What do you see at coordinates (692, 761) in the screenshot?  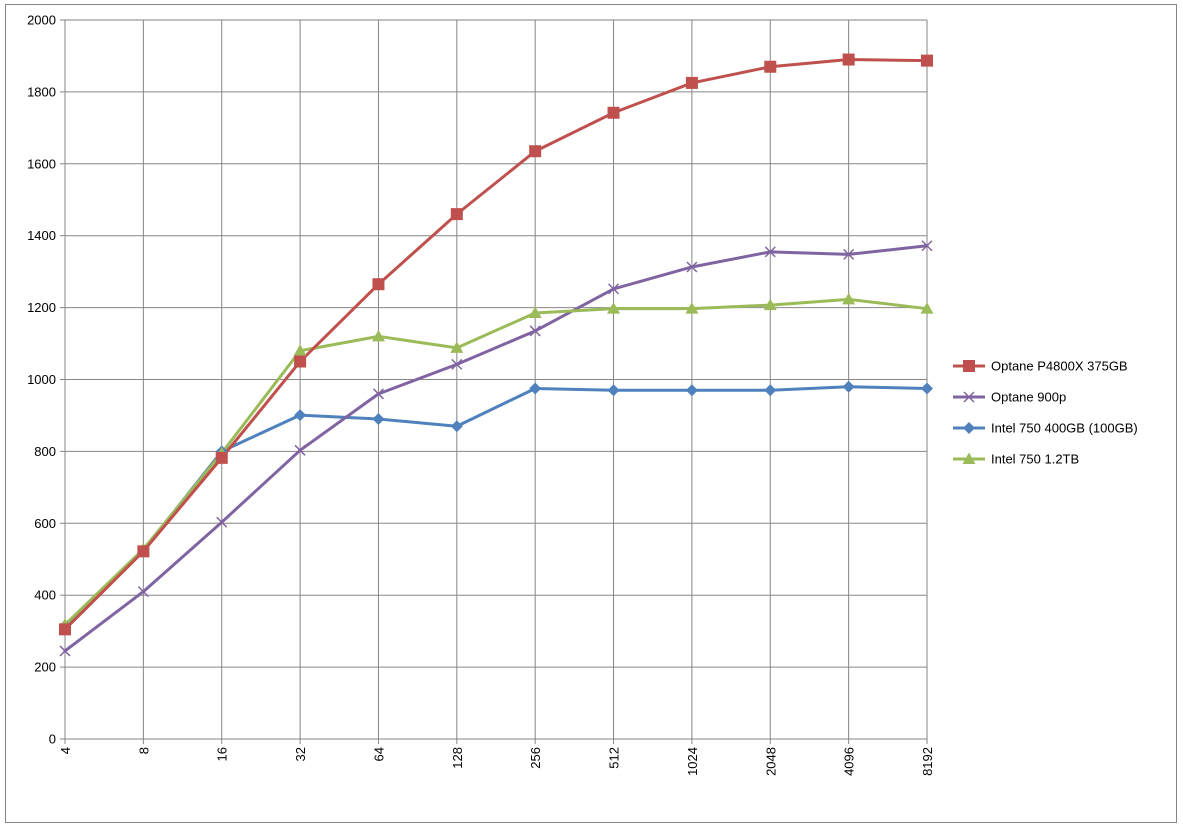 I see `x-tick-label: 1024` at bounding box center [692, 761].